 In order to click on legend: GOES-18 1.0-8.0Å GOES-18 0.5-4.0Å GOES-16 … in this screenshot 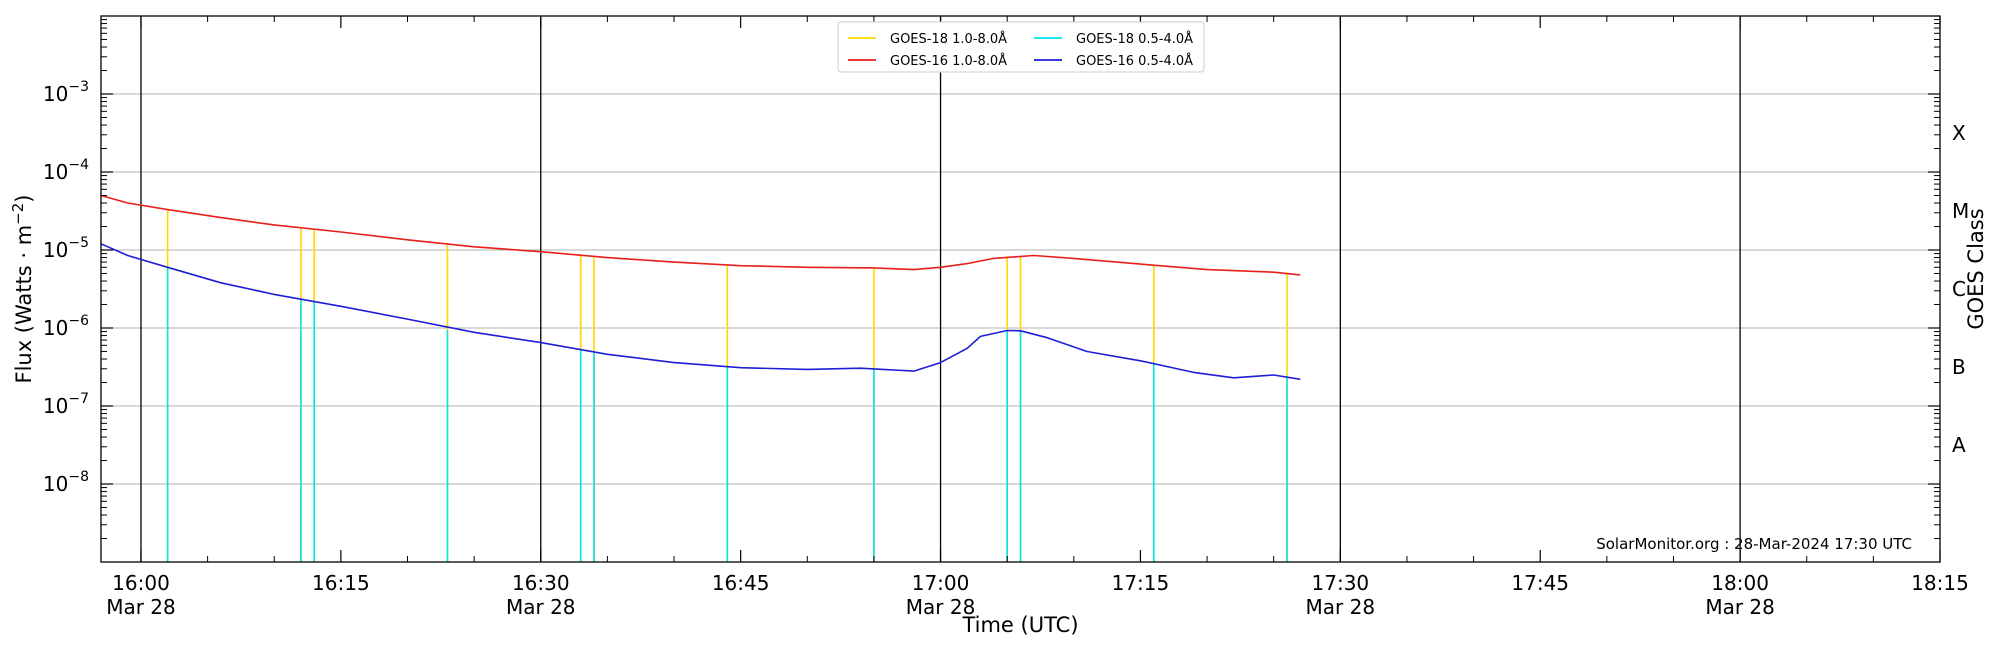, I will do `click(1021, 47)`.